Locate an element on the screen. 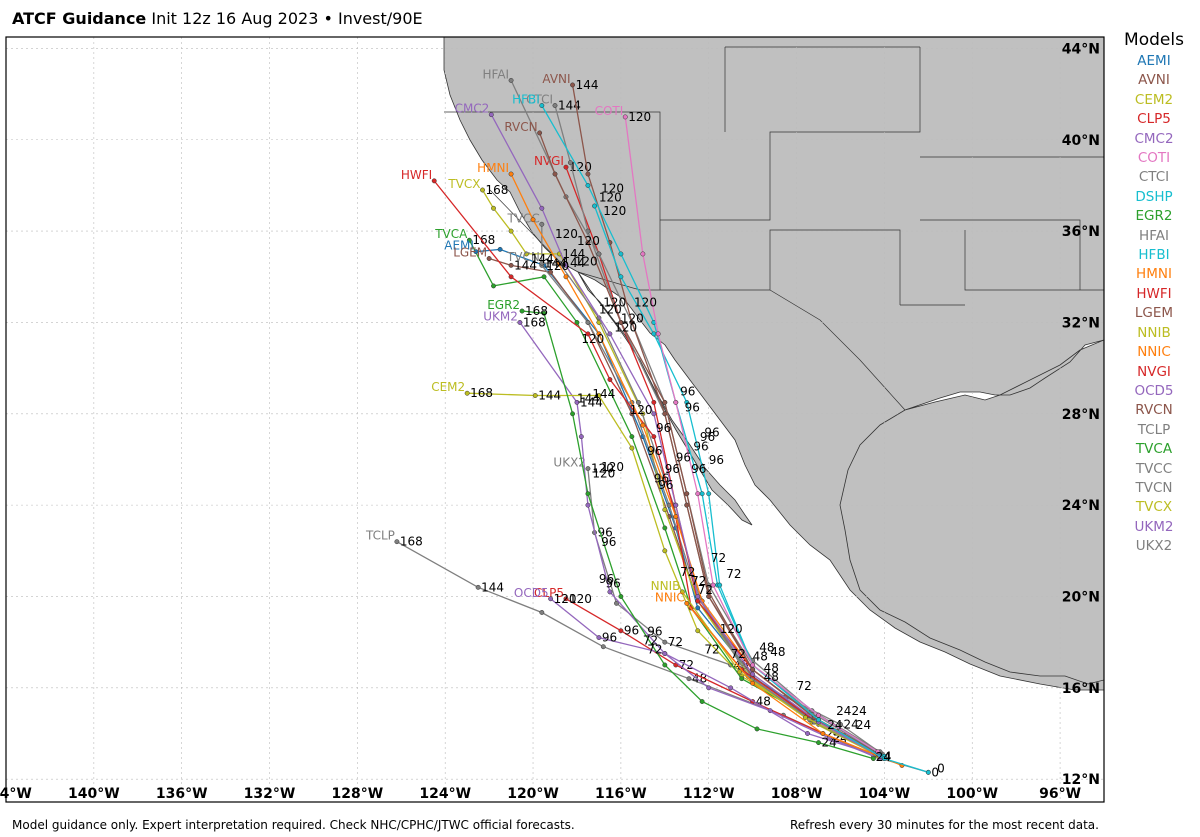 This screenshot has width=1200, height=837. track-end-label: HFBI is located at coordinates (526, 100).